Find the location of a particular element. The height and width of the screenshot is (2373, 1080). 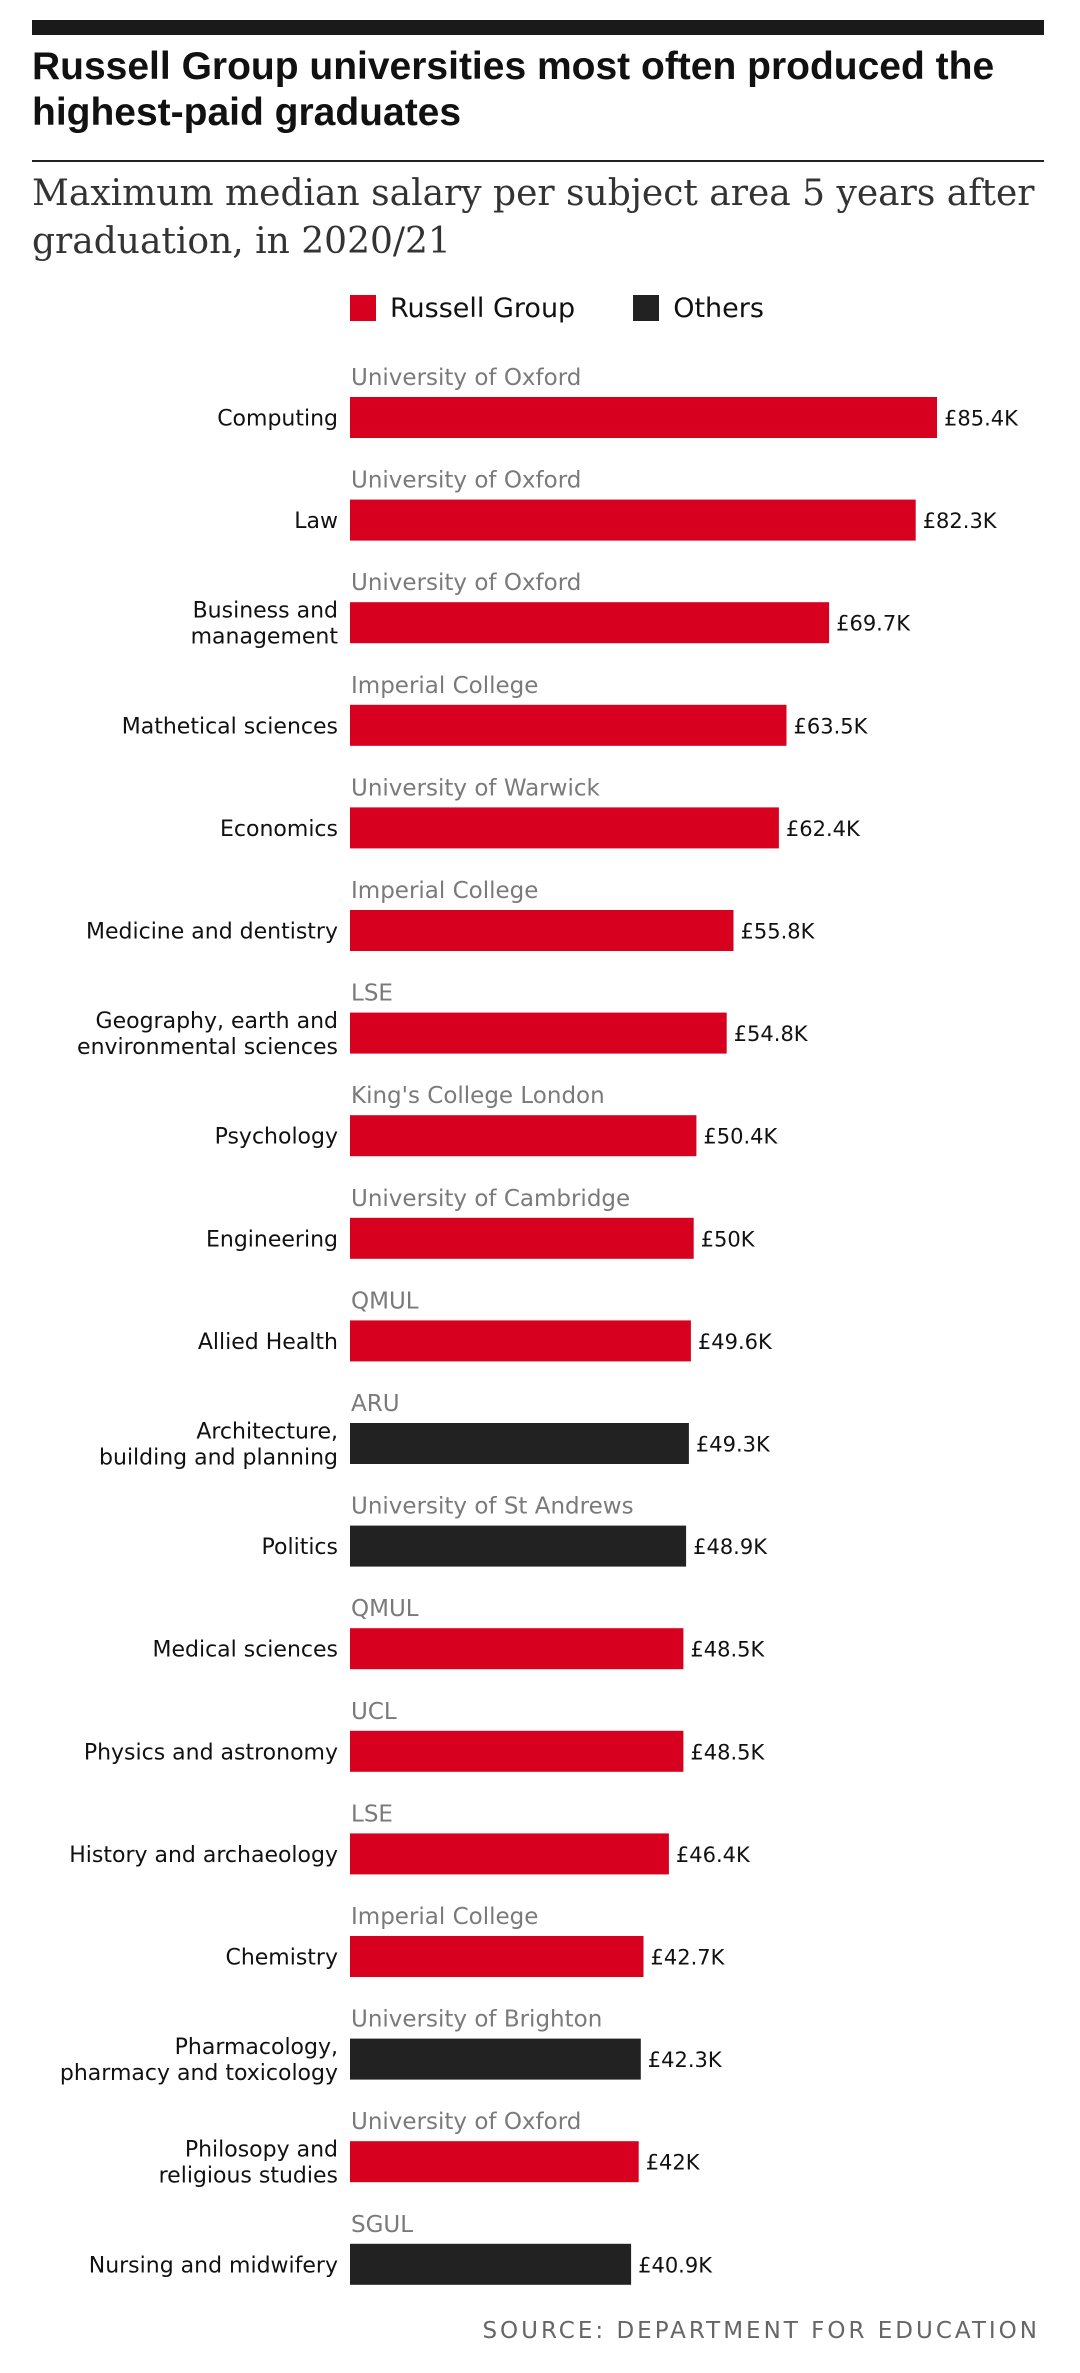

title-divider is located at coordinates (538, 161).